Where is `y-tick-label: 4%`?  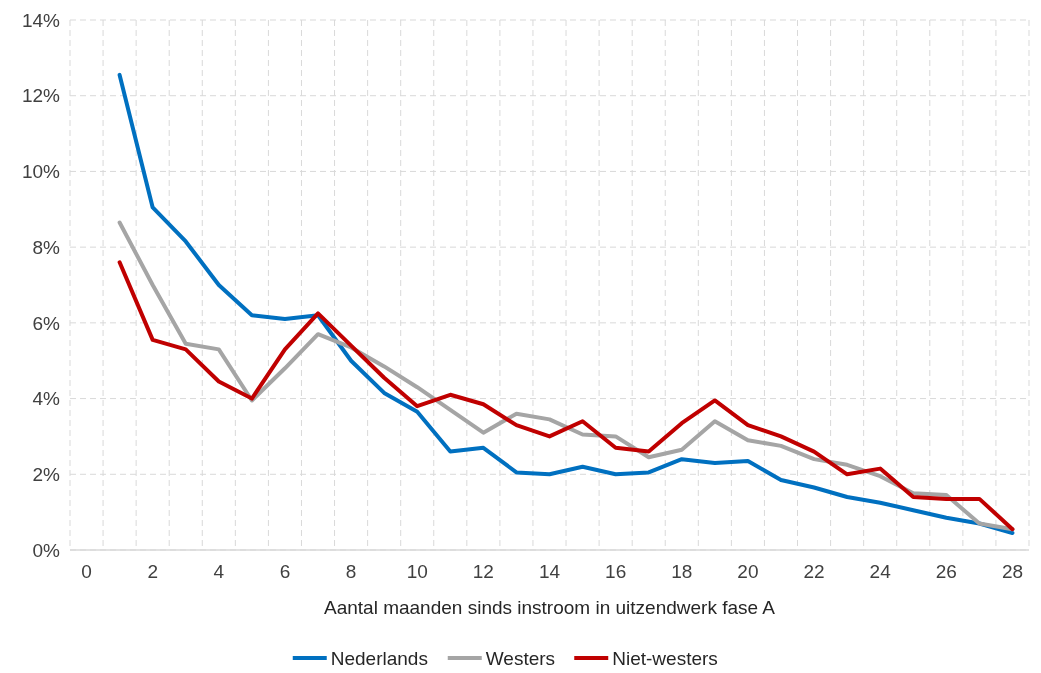 y-tick-label: 4% is located at coordinates (46, 399).